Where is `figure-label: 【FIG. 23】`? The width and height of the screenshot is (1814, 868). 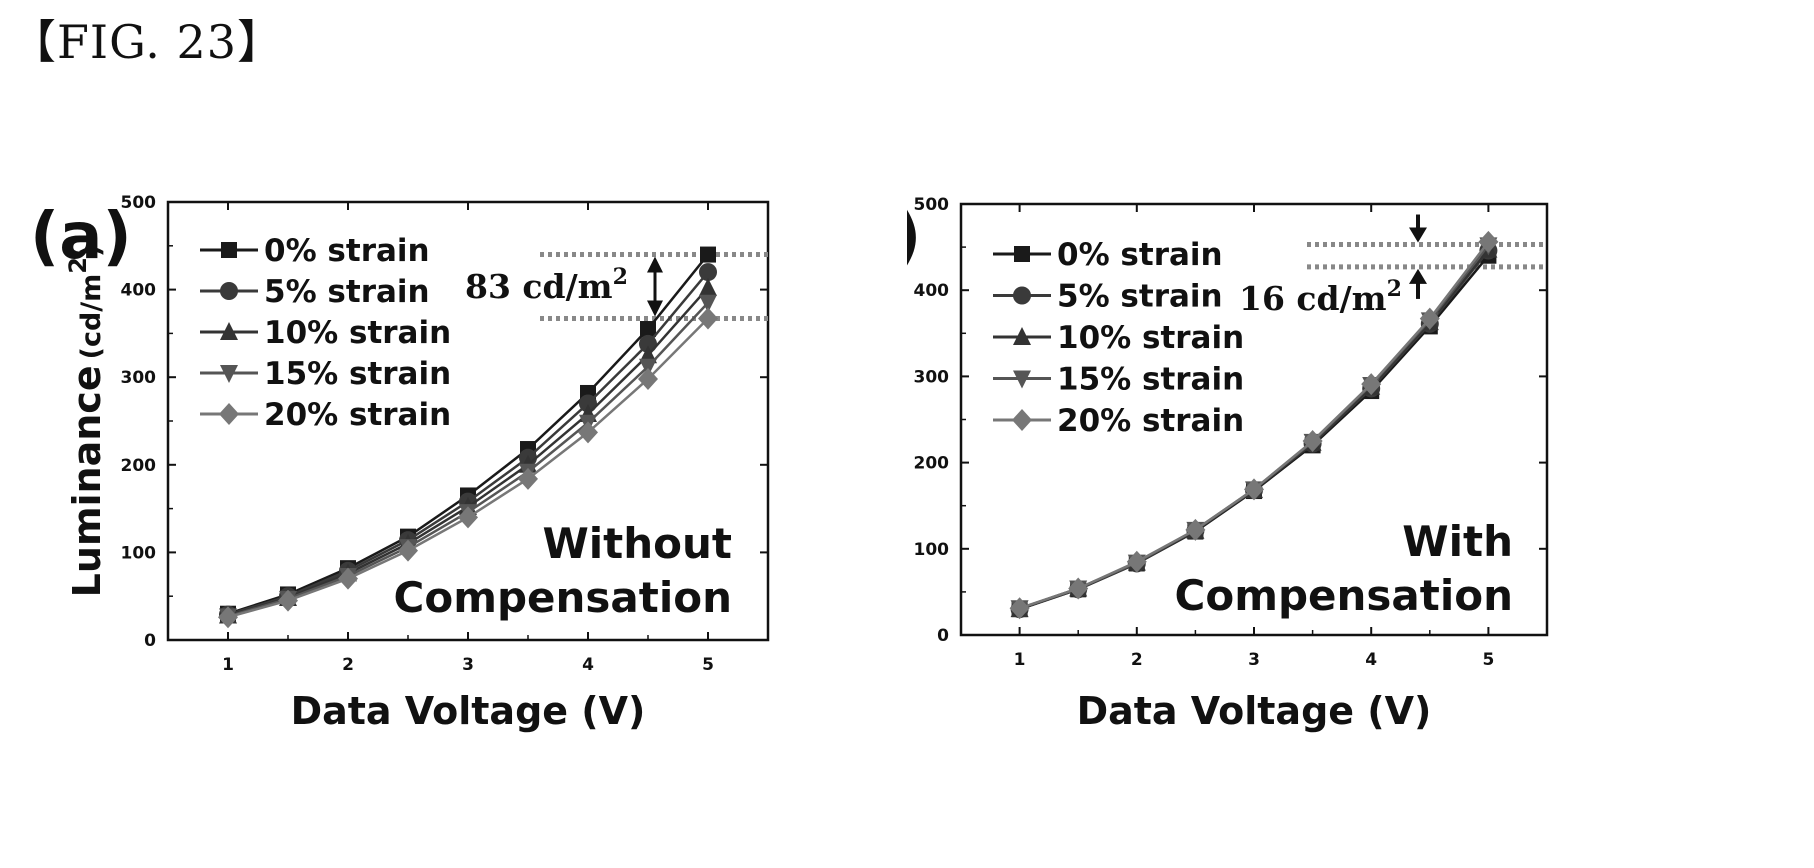 figure-label: 【FIG. 23】 is located at coordinates (147, 42).